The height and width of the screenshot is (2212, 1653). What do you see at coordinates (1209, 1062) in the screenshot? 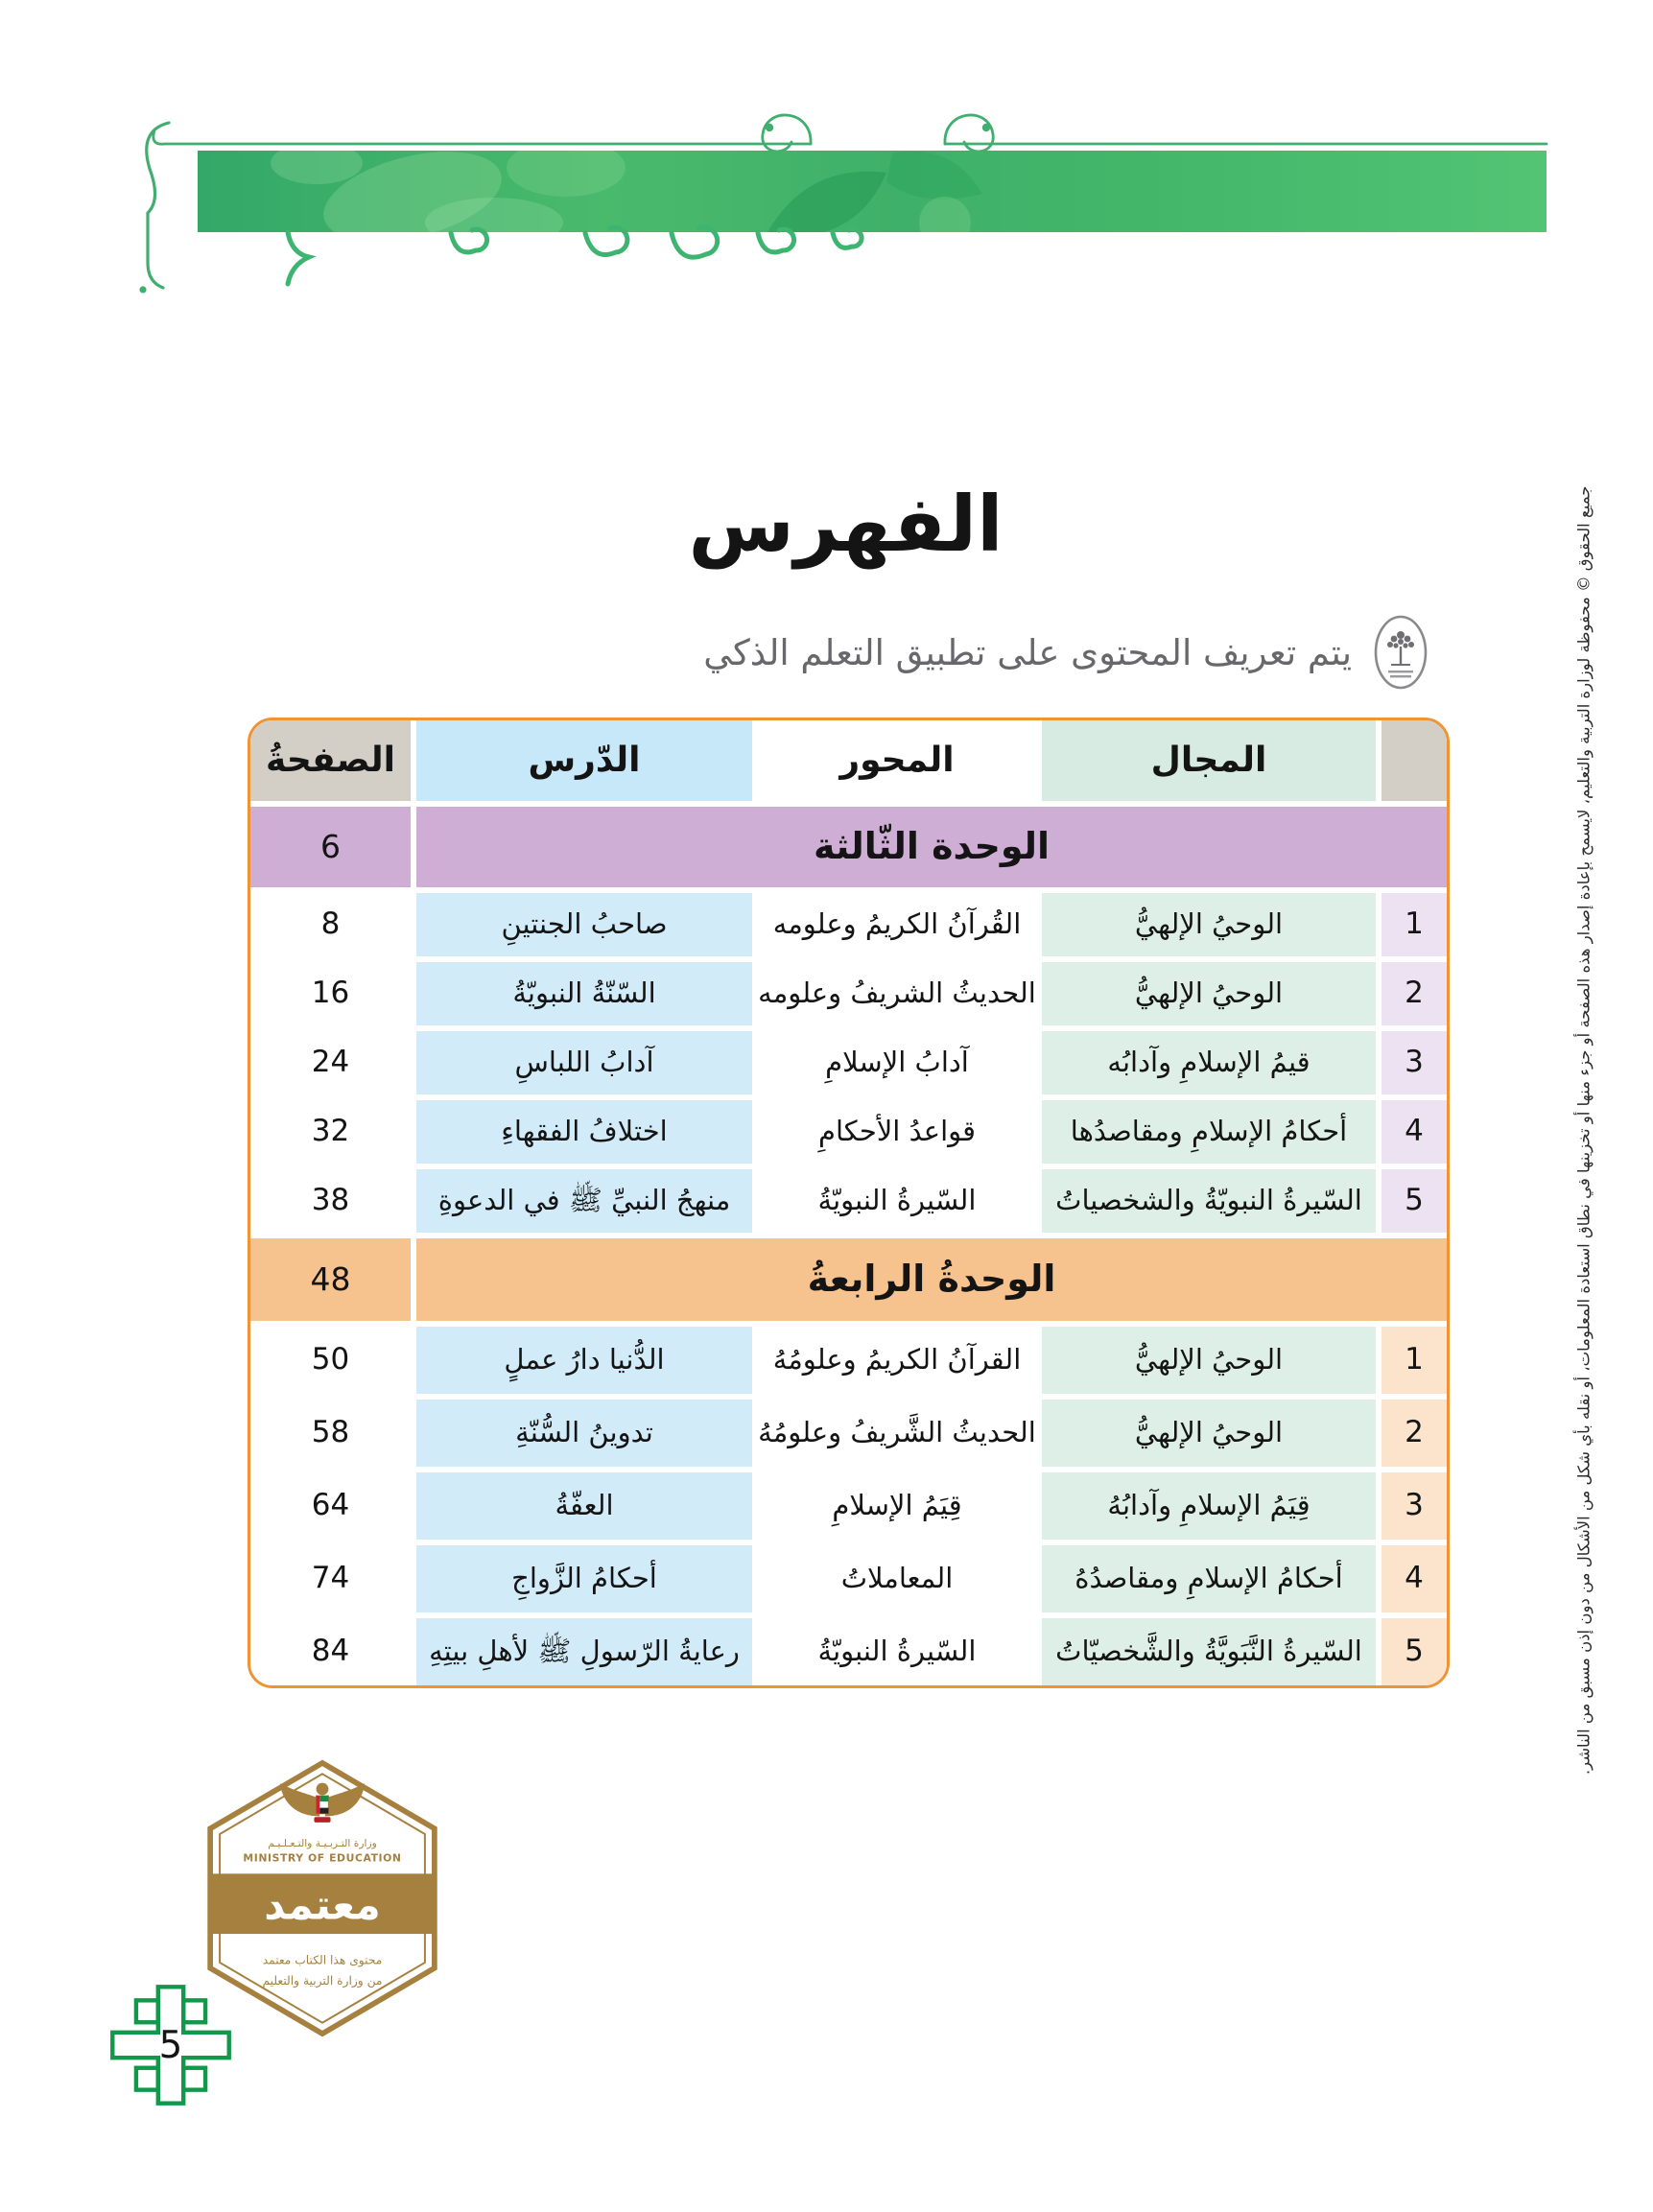
I see `cell-domain: قيمُ الإسلامِ وآدابُه` at bounding box center [1209, 1062].